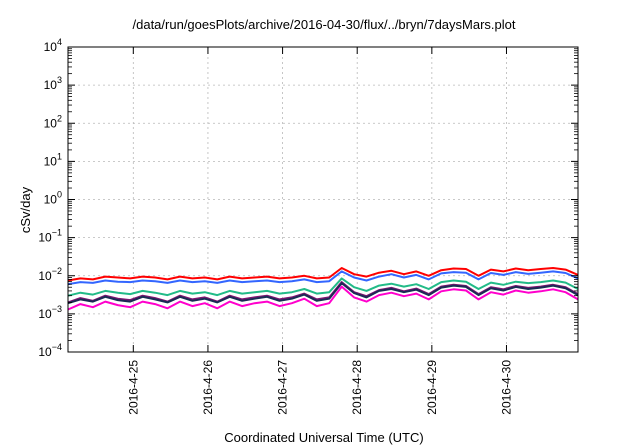 The height and width of the screenshot is (448, 640). What do you see at coordinates (53, 121) in the screenshot?
I see `y-tick-label: 10²` at bounding box center [53, 121].